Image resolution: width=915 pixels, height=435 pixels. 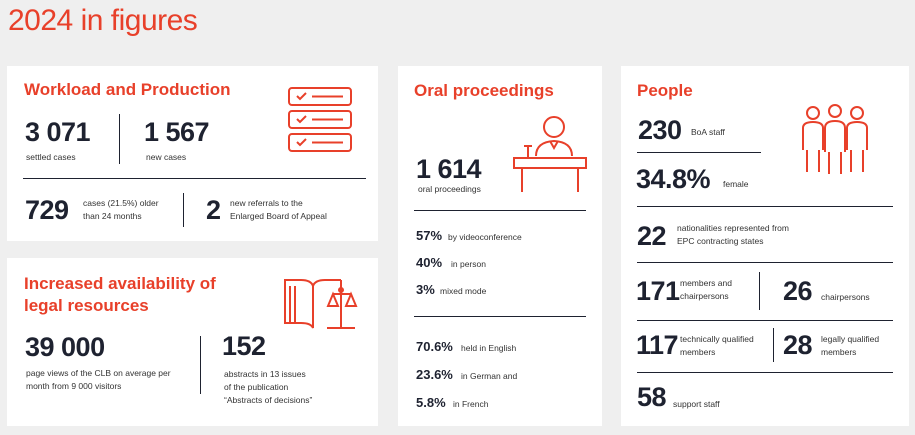 What do you see at coordinates (673, 179) in the screenshot?
I see `female-value: 34.8%` at bounding box center [673, 179].